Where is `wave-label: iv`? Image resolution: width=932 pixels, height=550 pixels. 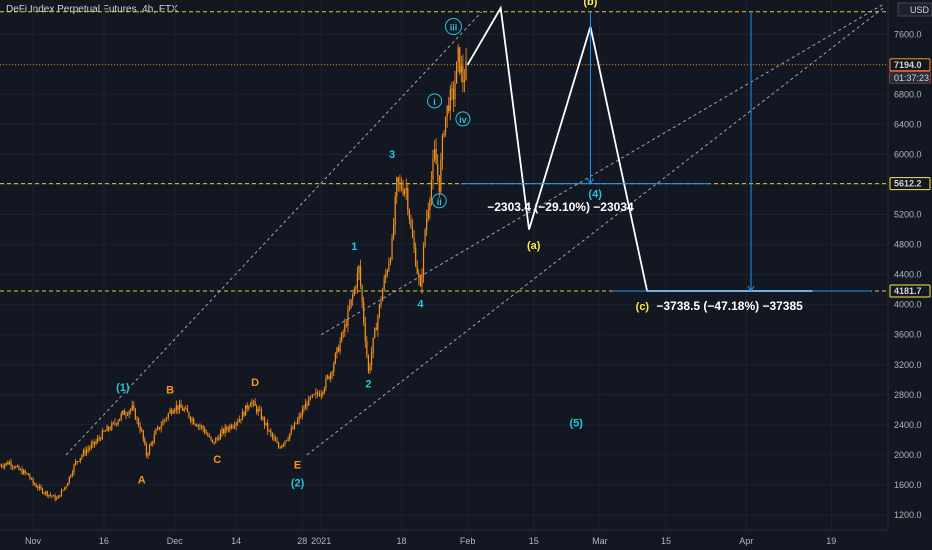 wave-label: iv is located at coordinates (463, 120).